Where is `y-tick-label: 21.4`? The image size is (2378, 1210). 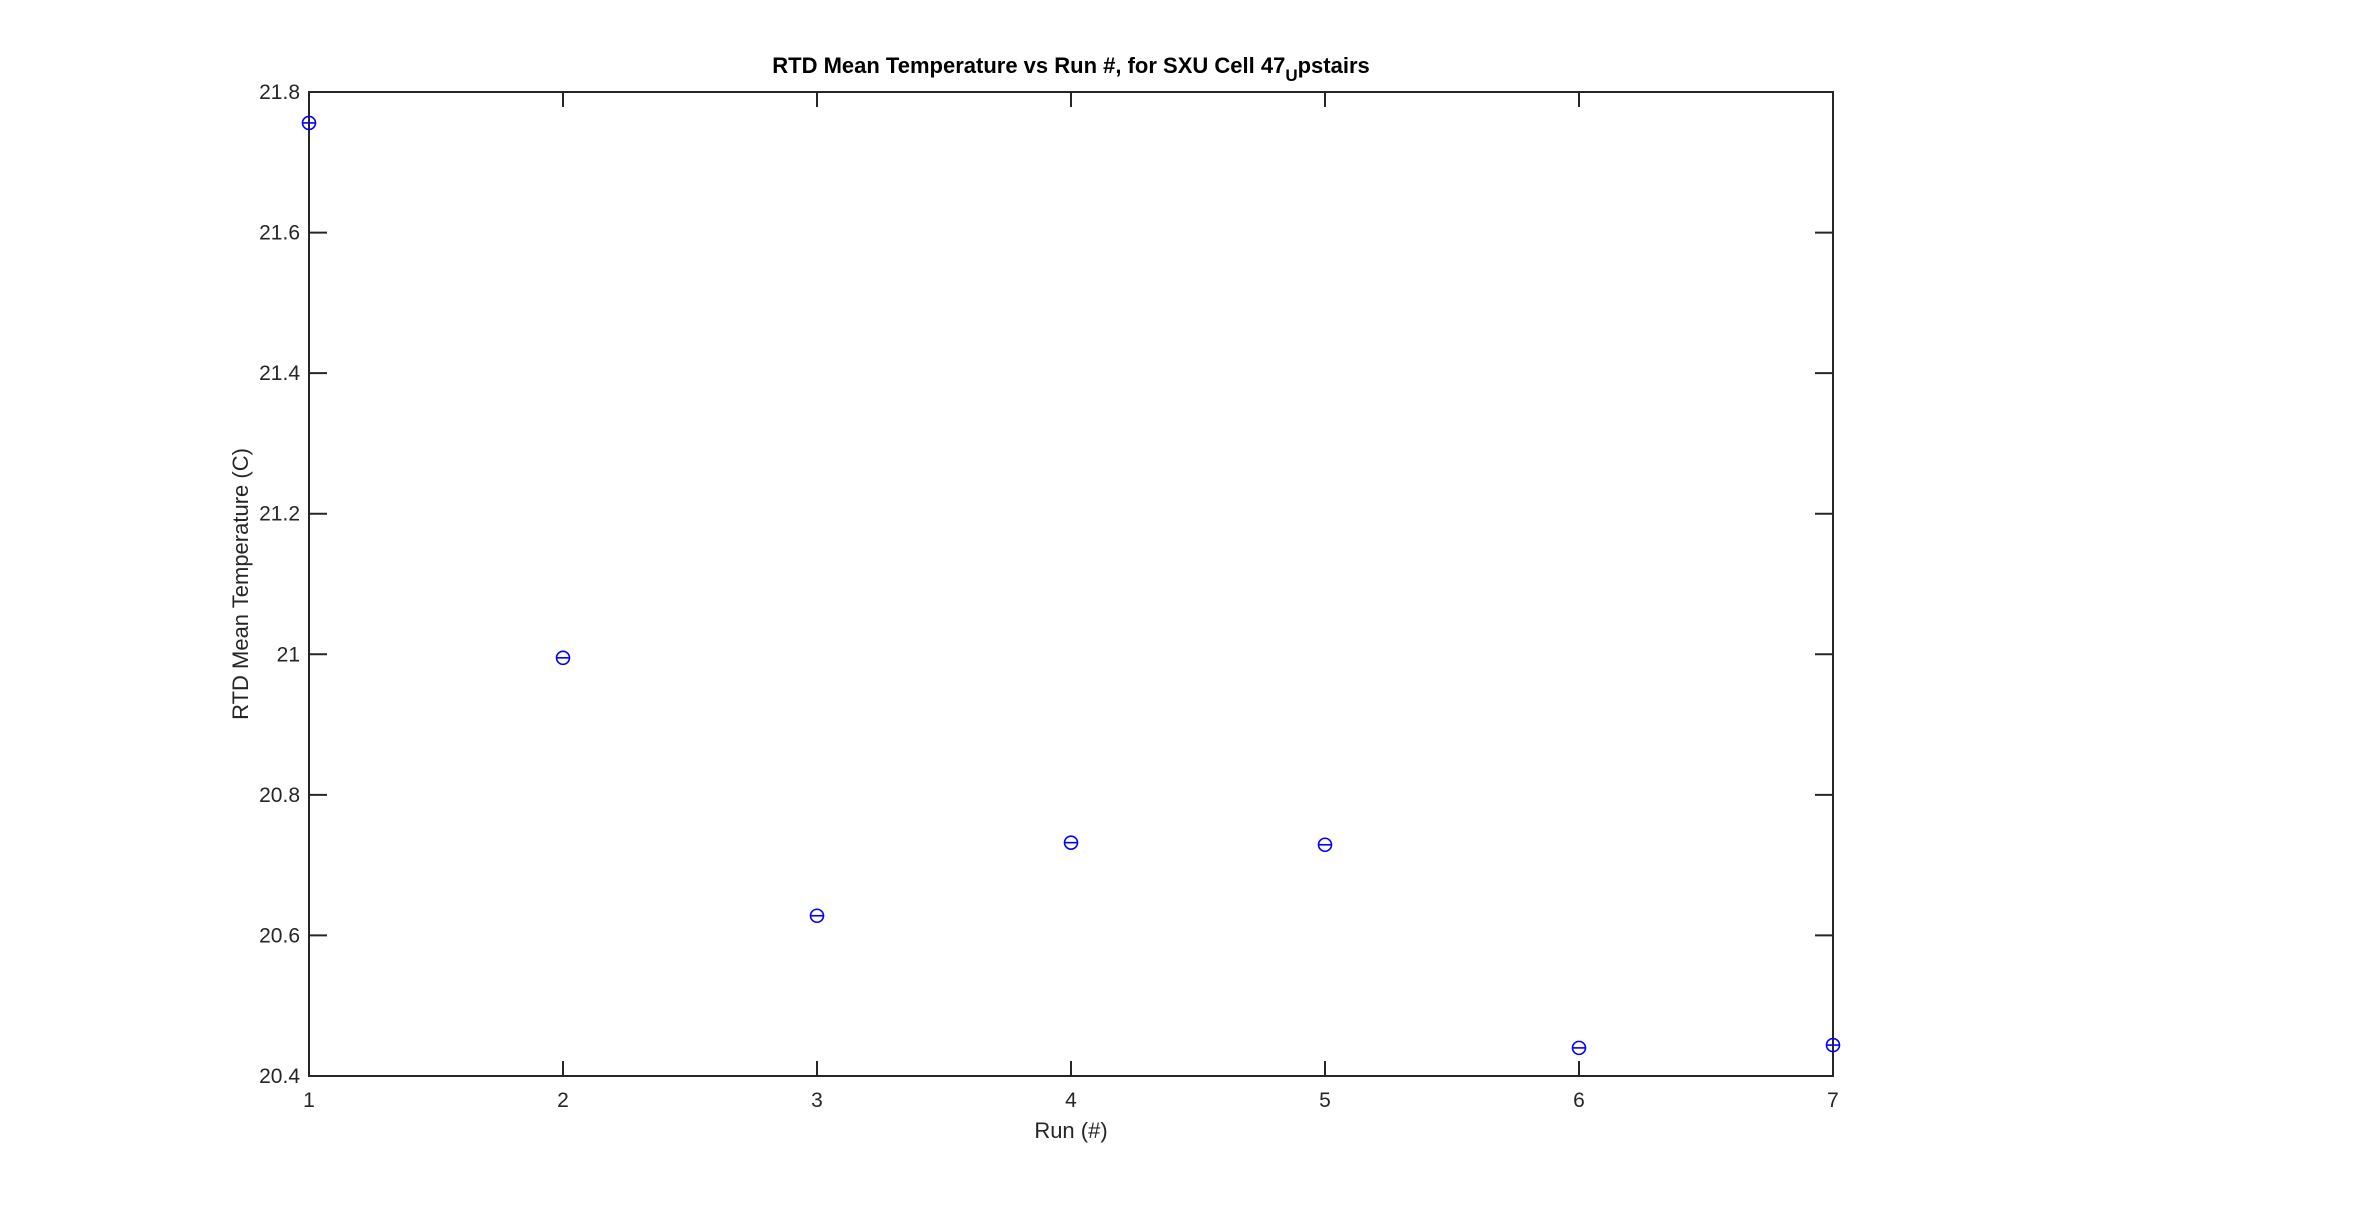
y-tick-label: 21.4 is located at coordinates (279, 373).